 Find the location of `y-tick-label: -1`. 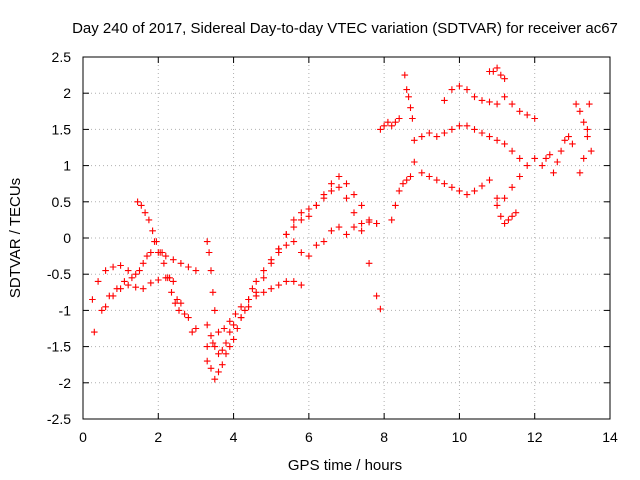

y-tick-label: -1 is located at coordinates (65, 310).